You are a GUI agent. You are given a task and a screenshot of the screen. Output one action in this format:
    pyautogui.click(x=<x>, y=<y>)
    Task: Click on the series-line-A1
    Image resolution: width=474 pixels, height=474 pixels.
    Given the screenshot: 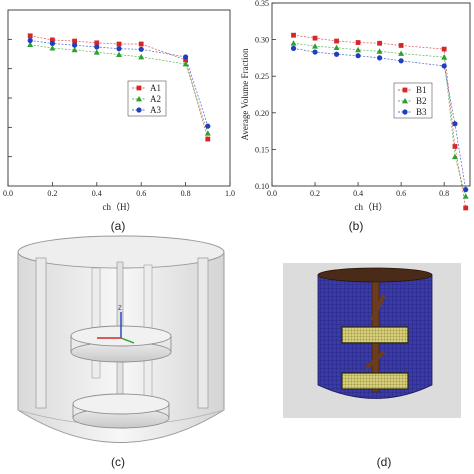 What is the action you would take?
    pyautogui.click(x=119, y=87)
    